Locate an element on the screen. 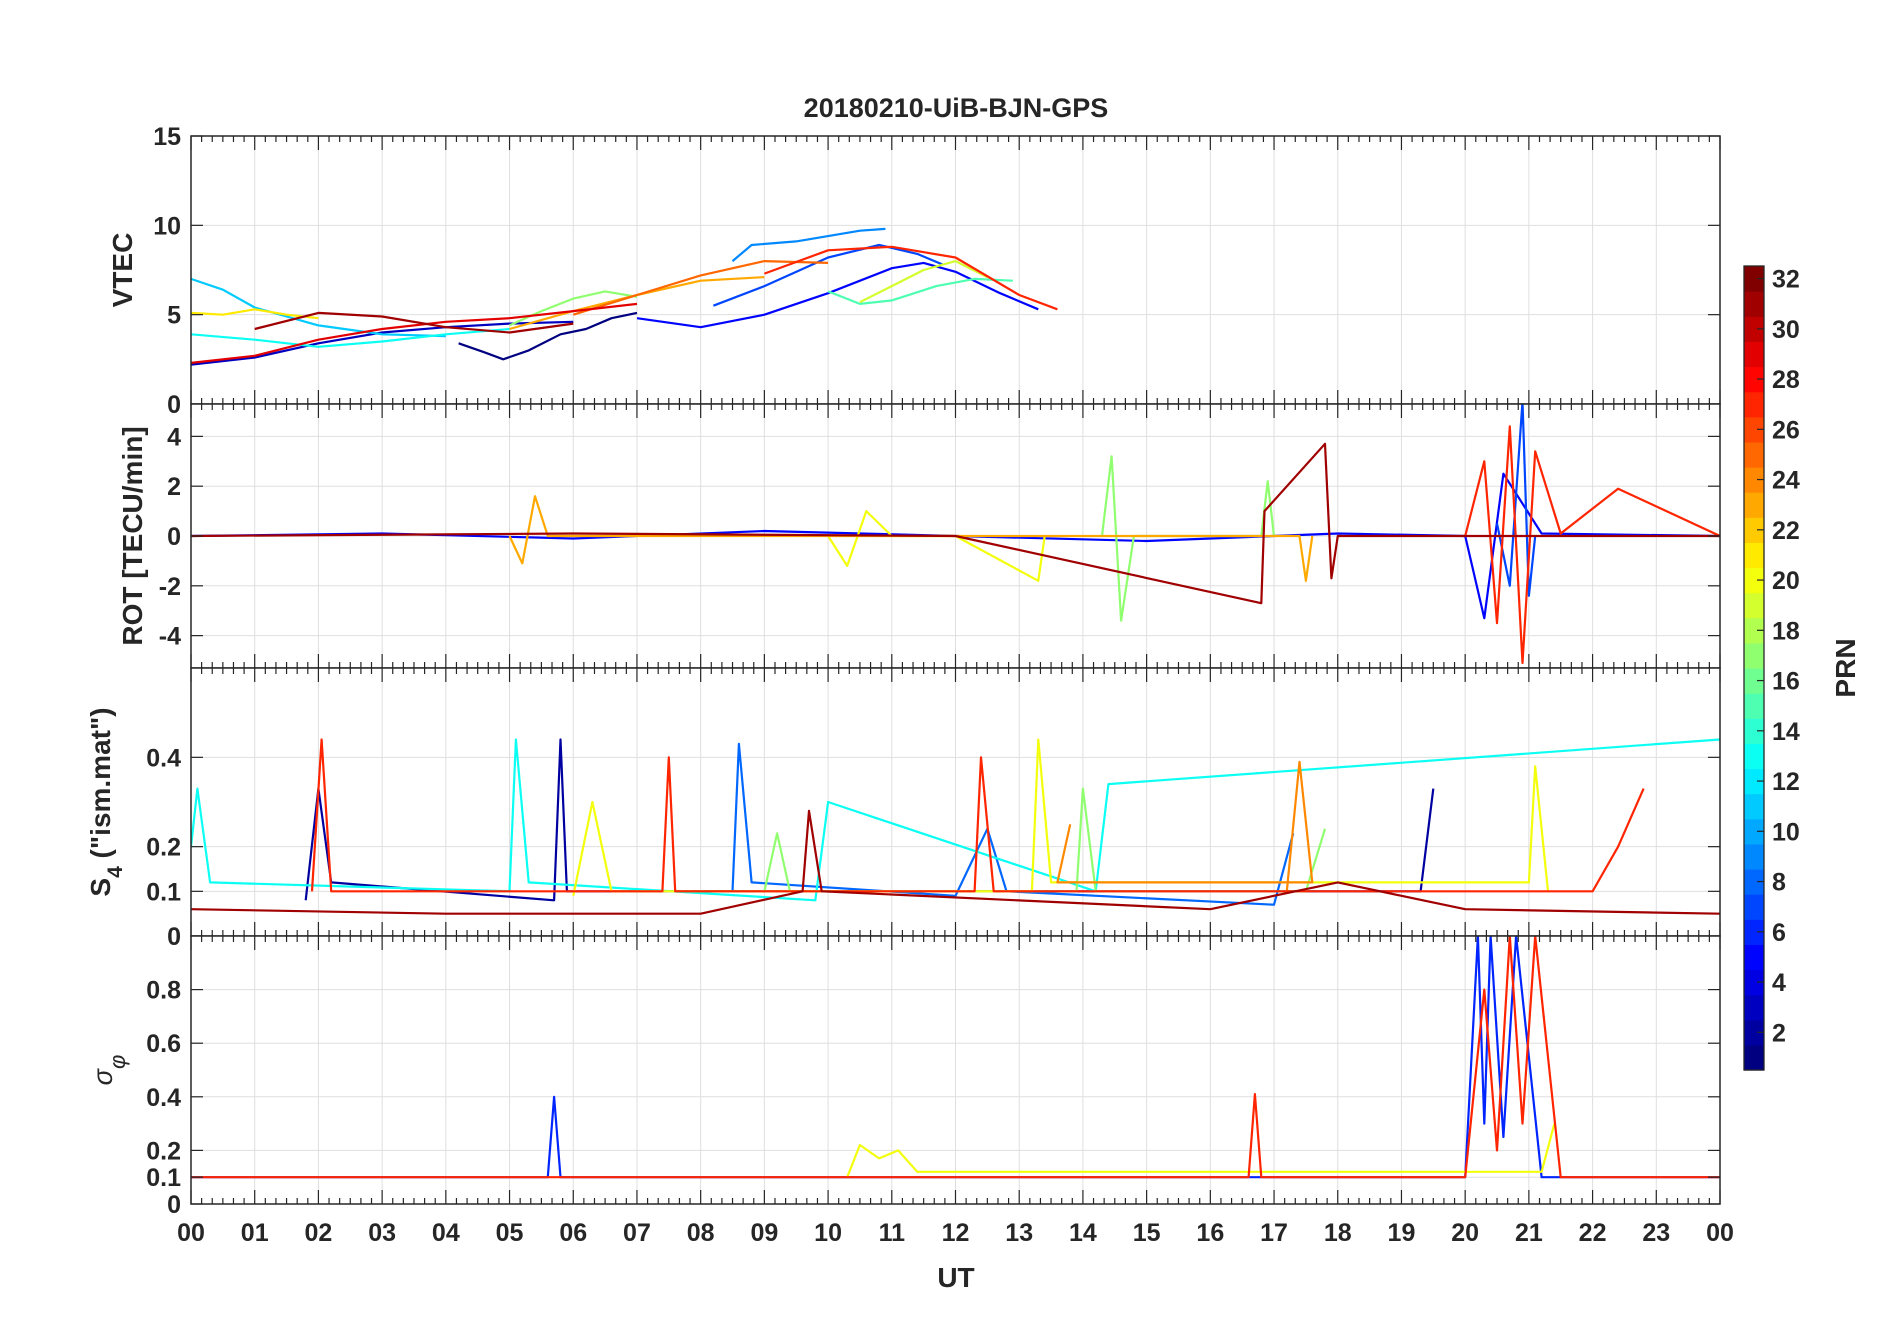  x-tick-label: 17 is located at coordinates (1274, 1233).